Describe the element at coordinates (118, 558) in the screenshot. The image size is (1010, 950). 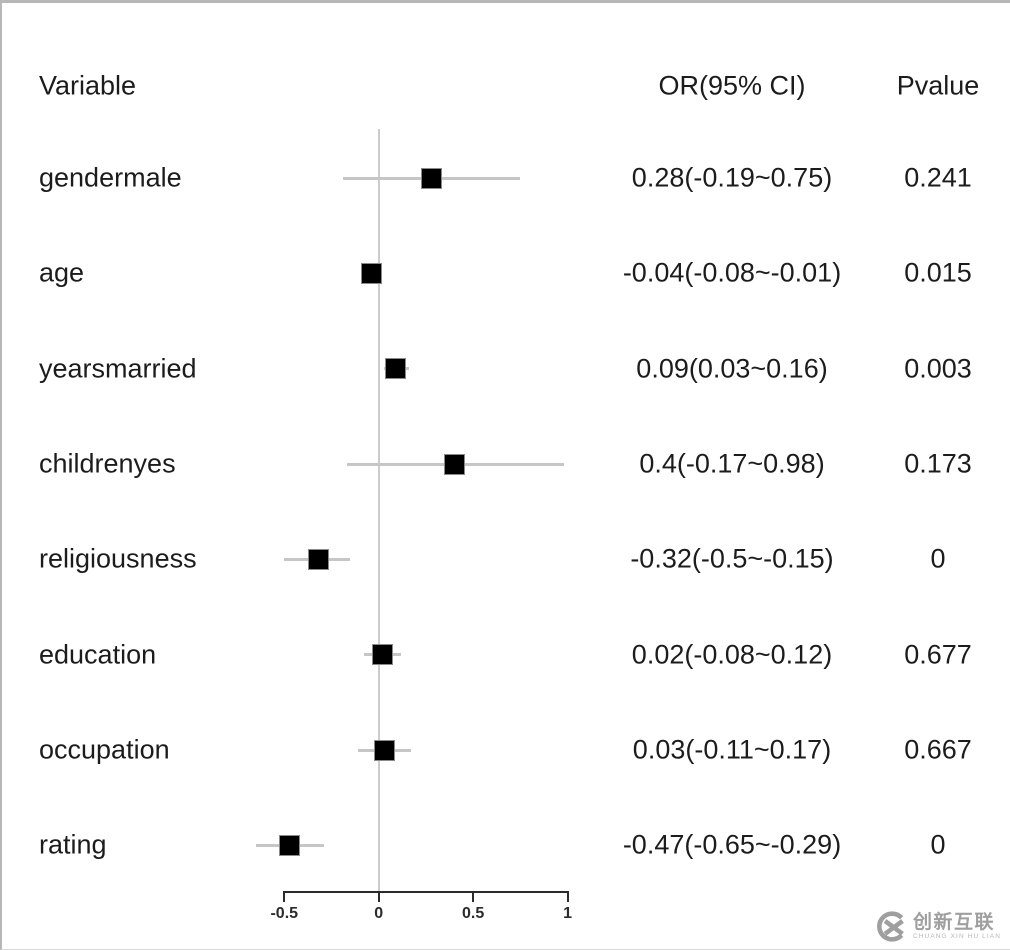
I see `row-label: religiousness` at that location.